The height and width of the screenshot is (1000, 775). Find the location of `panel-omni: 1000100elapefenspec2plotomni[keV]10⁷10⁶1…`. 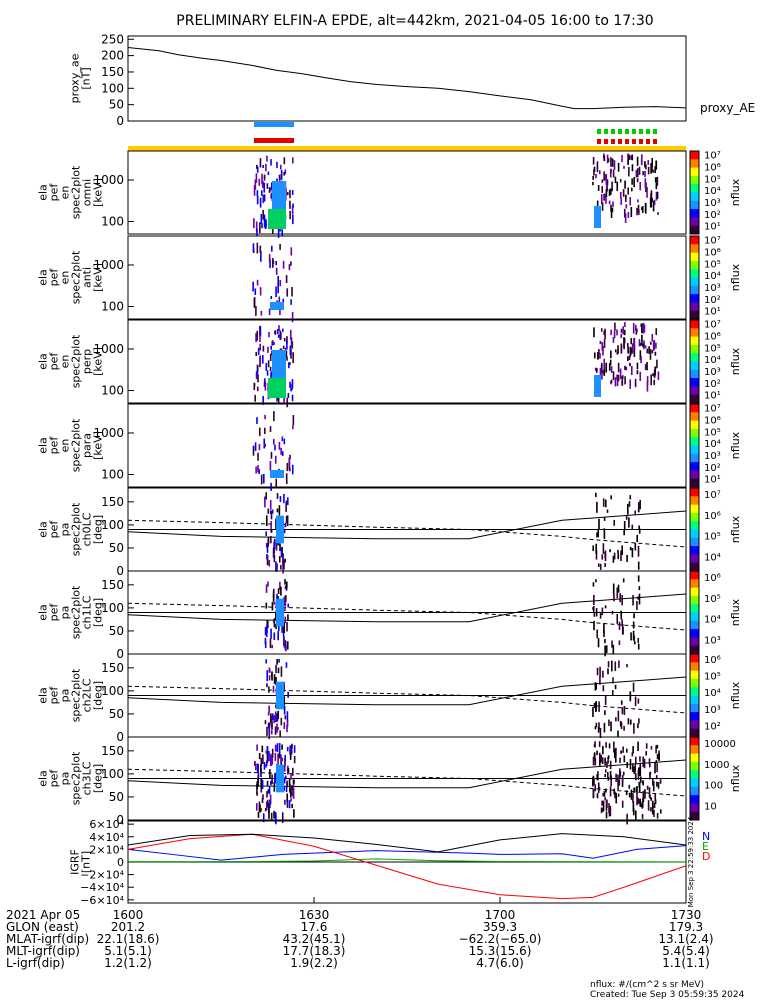

panel-omni: 1000100elapefenspec2plotomni[keV]10⁷10⁶1… is located at coordinates (389, 194).